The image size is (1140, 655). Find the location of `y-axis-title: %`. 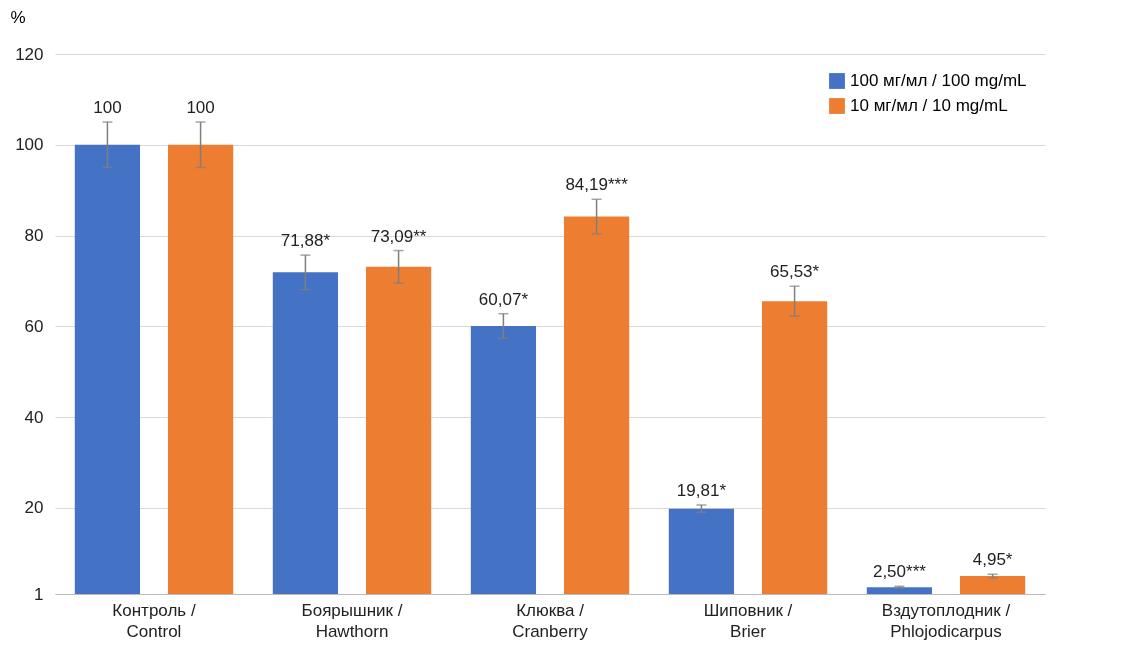

y-axis-title: % is located at coordinates (18, 17).